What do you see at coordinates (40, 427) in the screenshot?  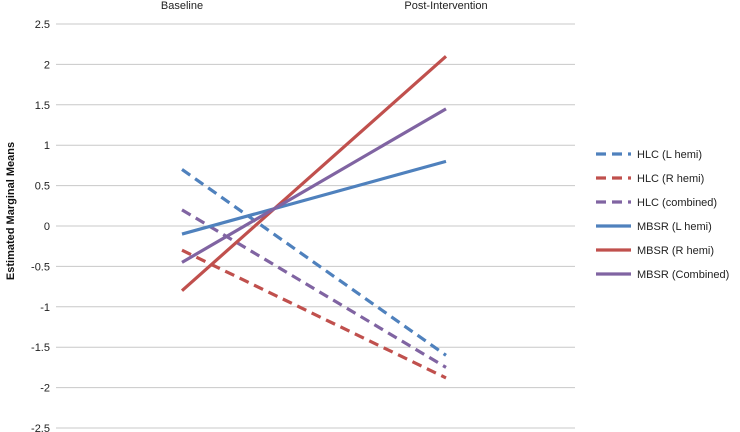 I see `y-tick-label: -2.5` at bounding box center [40, 427].